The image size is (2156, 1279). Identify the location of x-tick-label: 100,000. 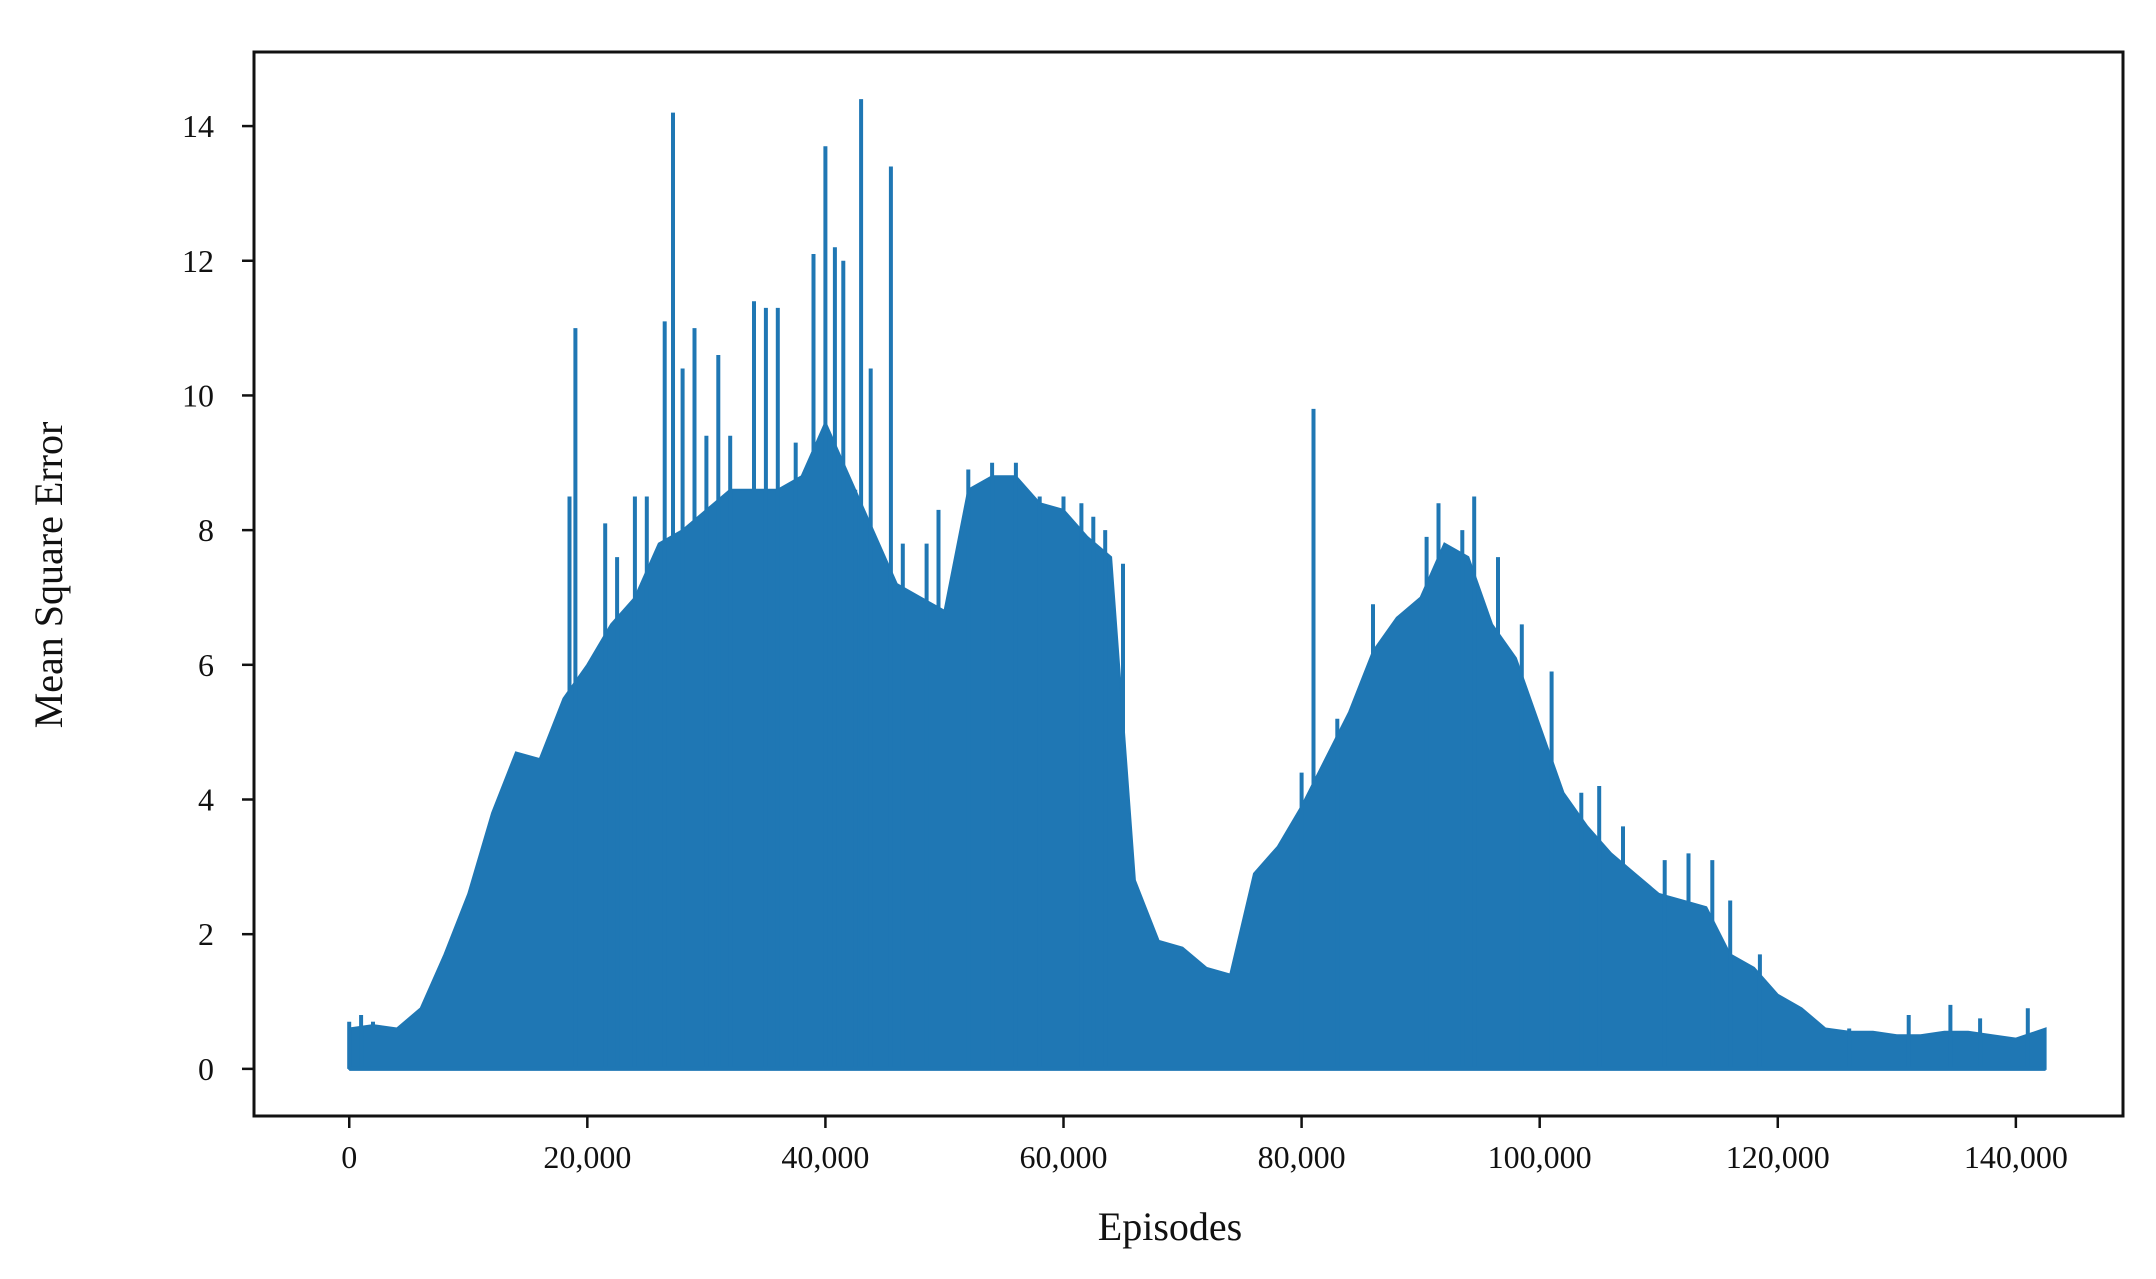
(1540, 1157).